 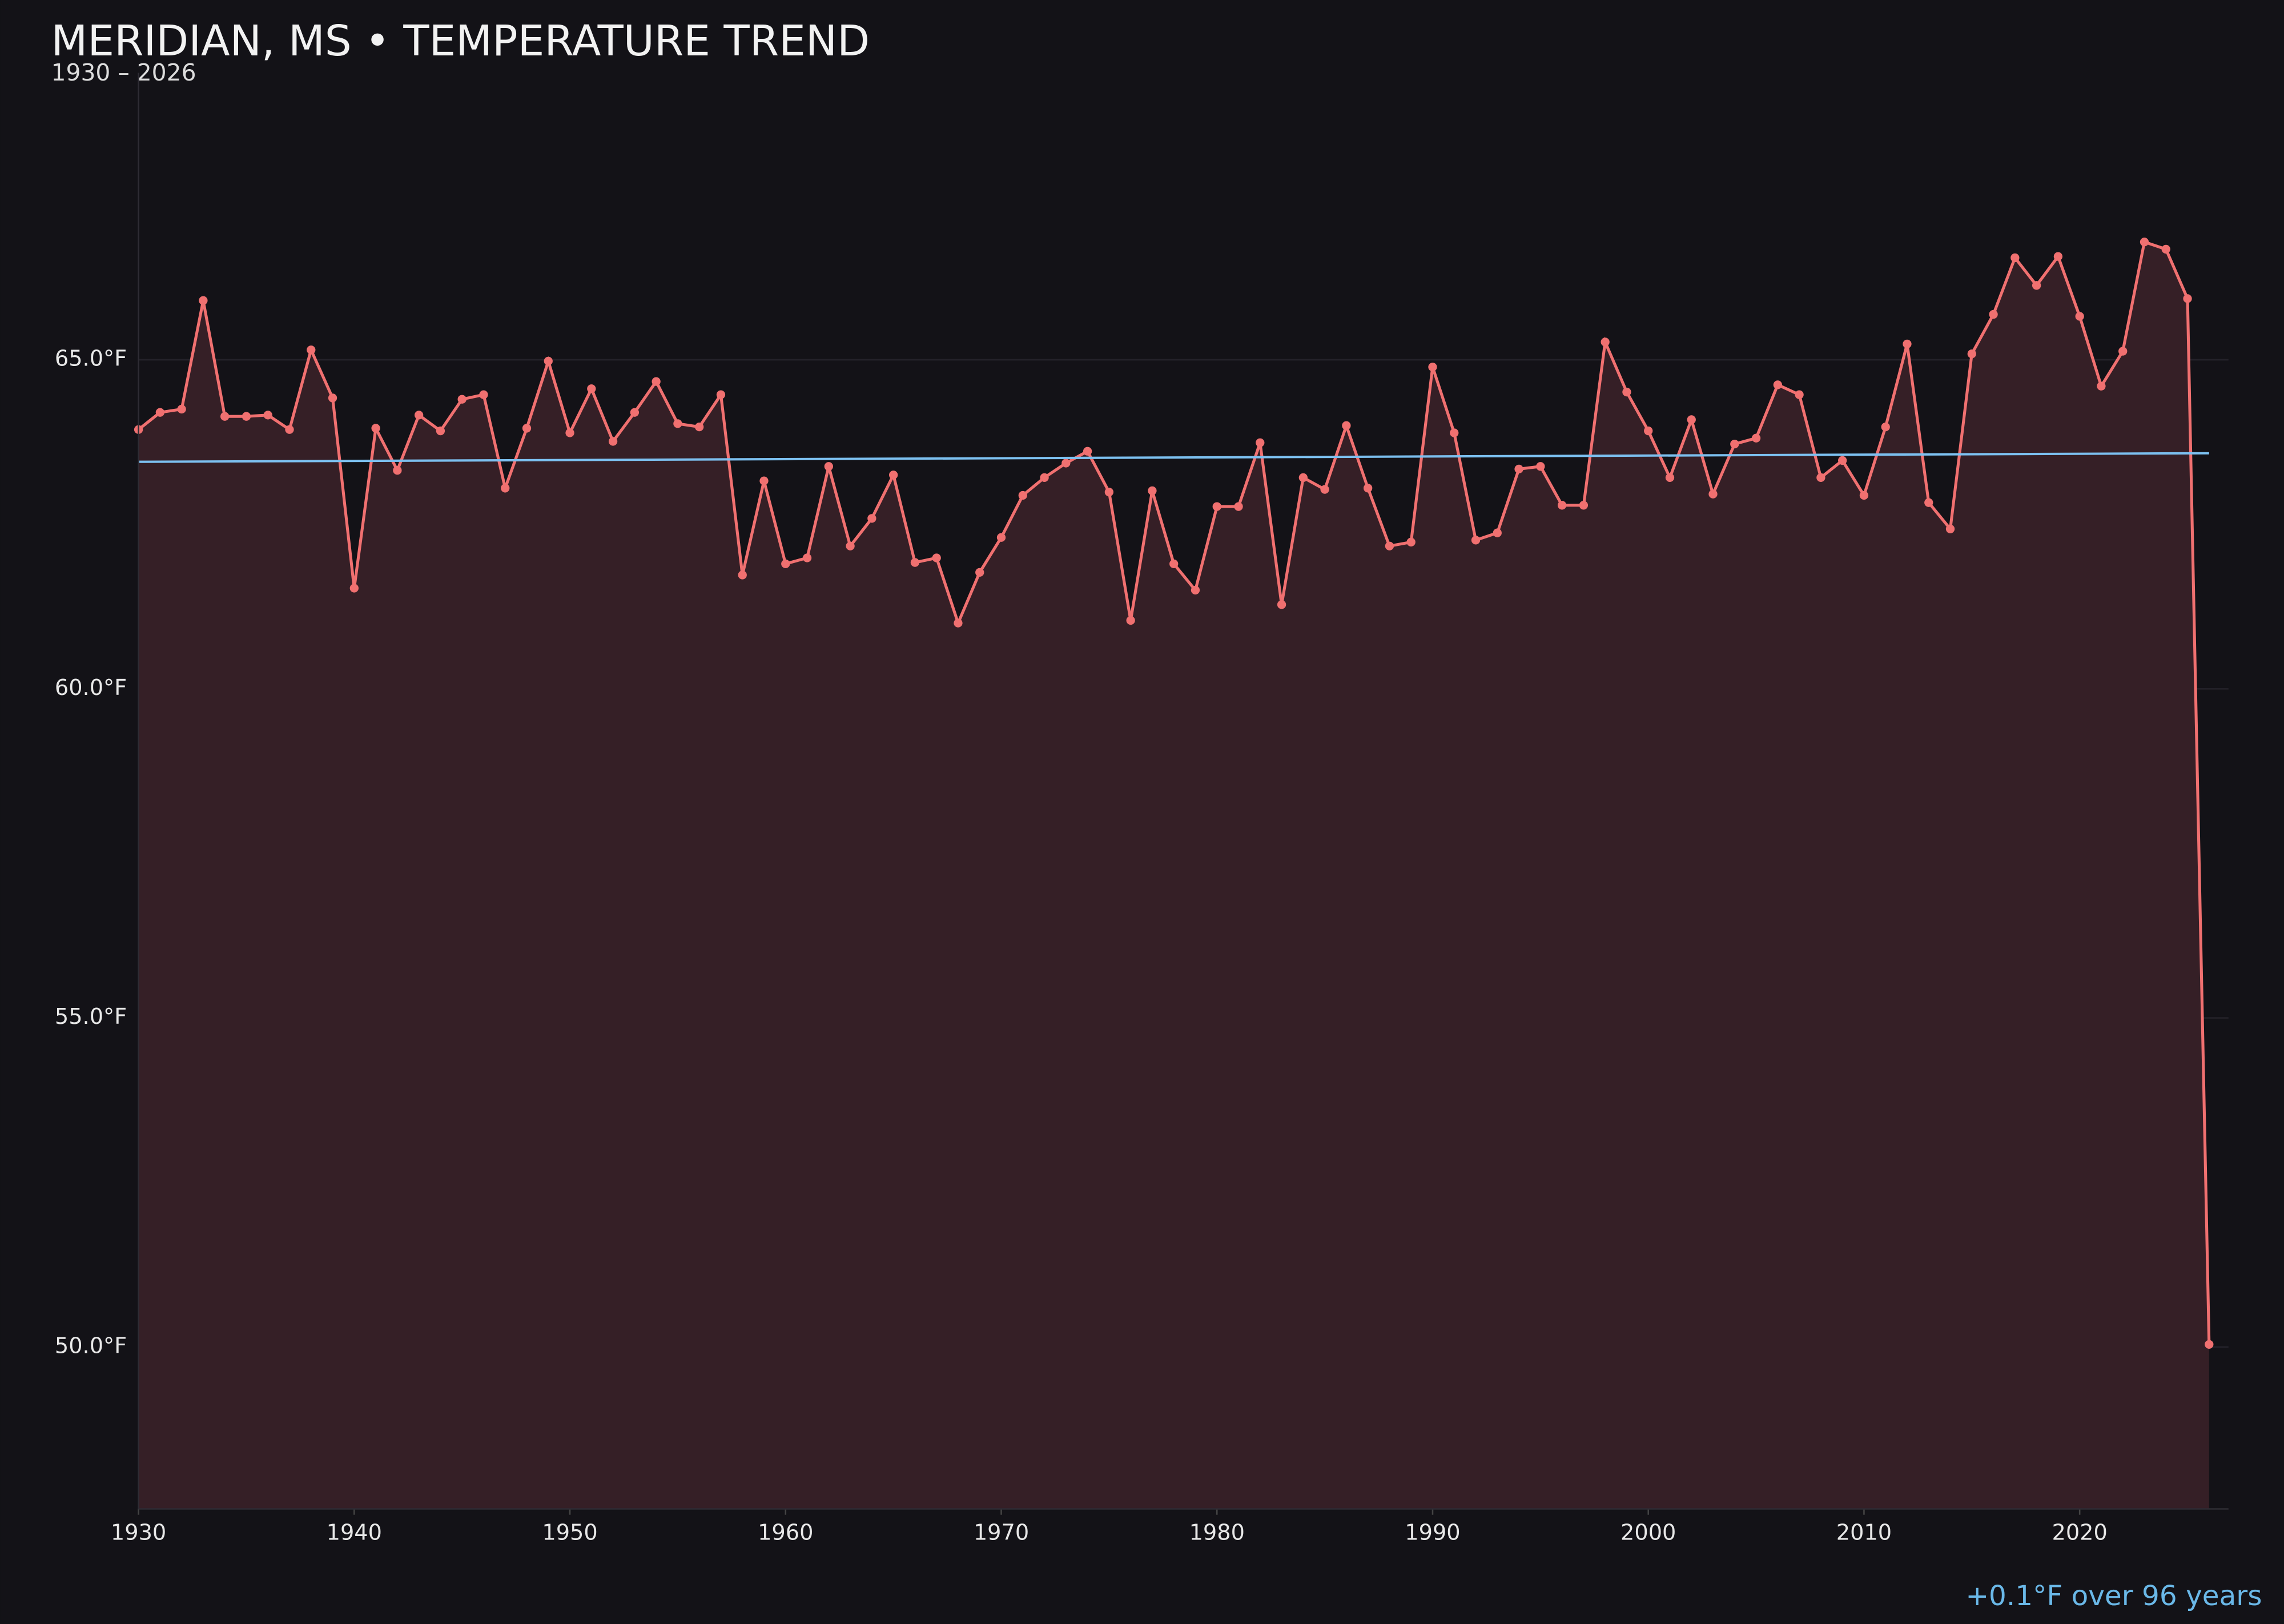 I want to click on y-tick-label: 60.0°F, so click(x=91, y=688).